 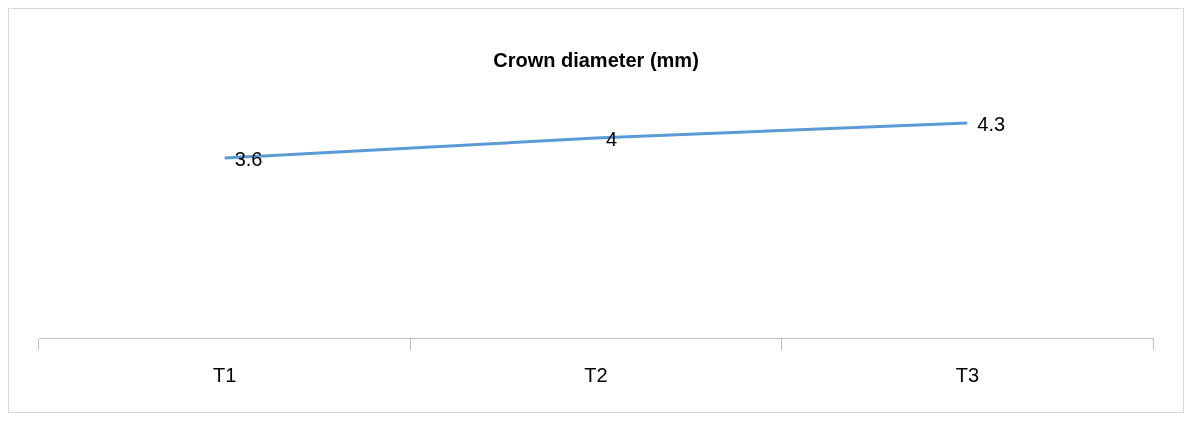 I want to click on data-label: 4.3, so click(x=991, y=123).